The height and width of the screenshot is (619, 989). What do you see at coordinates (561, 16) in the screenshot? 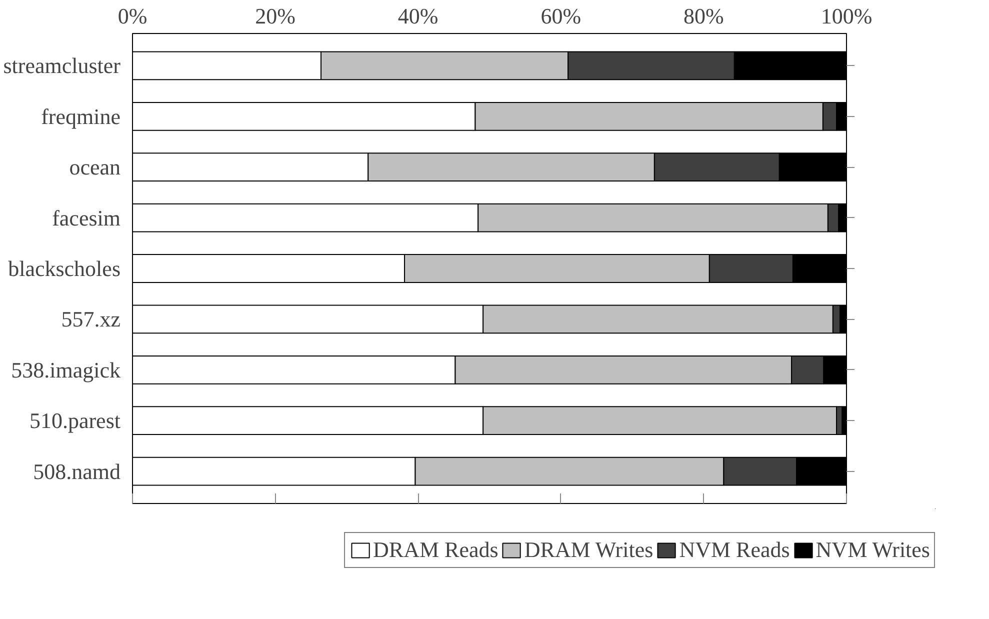
I see `x-tick-label: 60%` at bounding box center [561, 16].